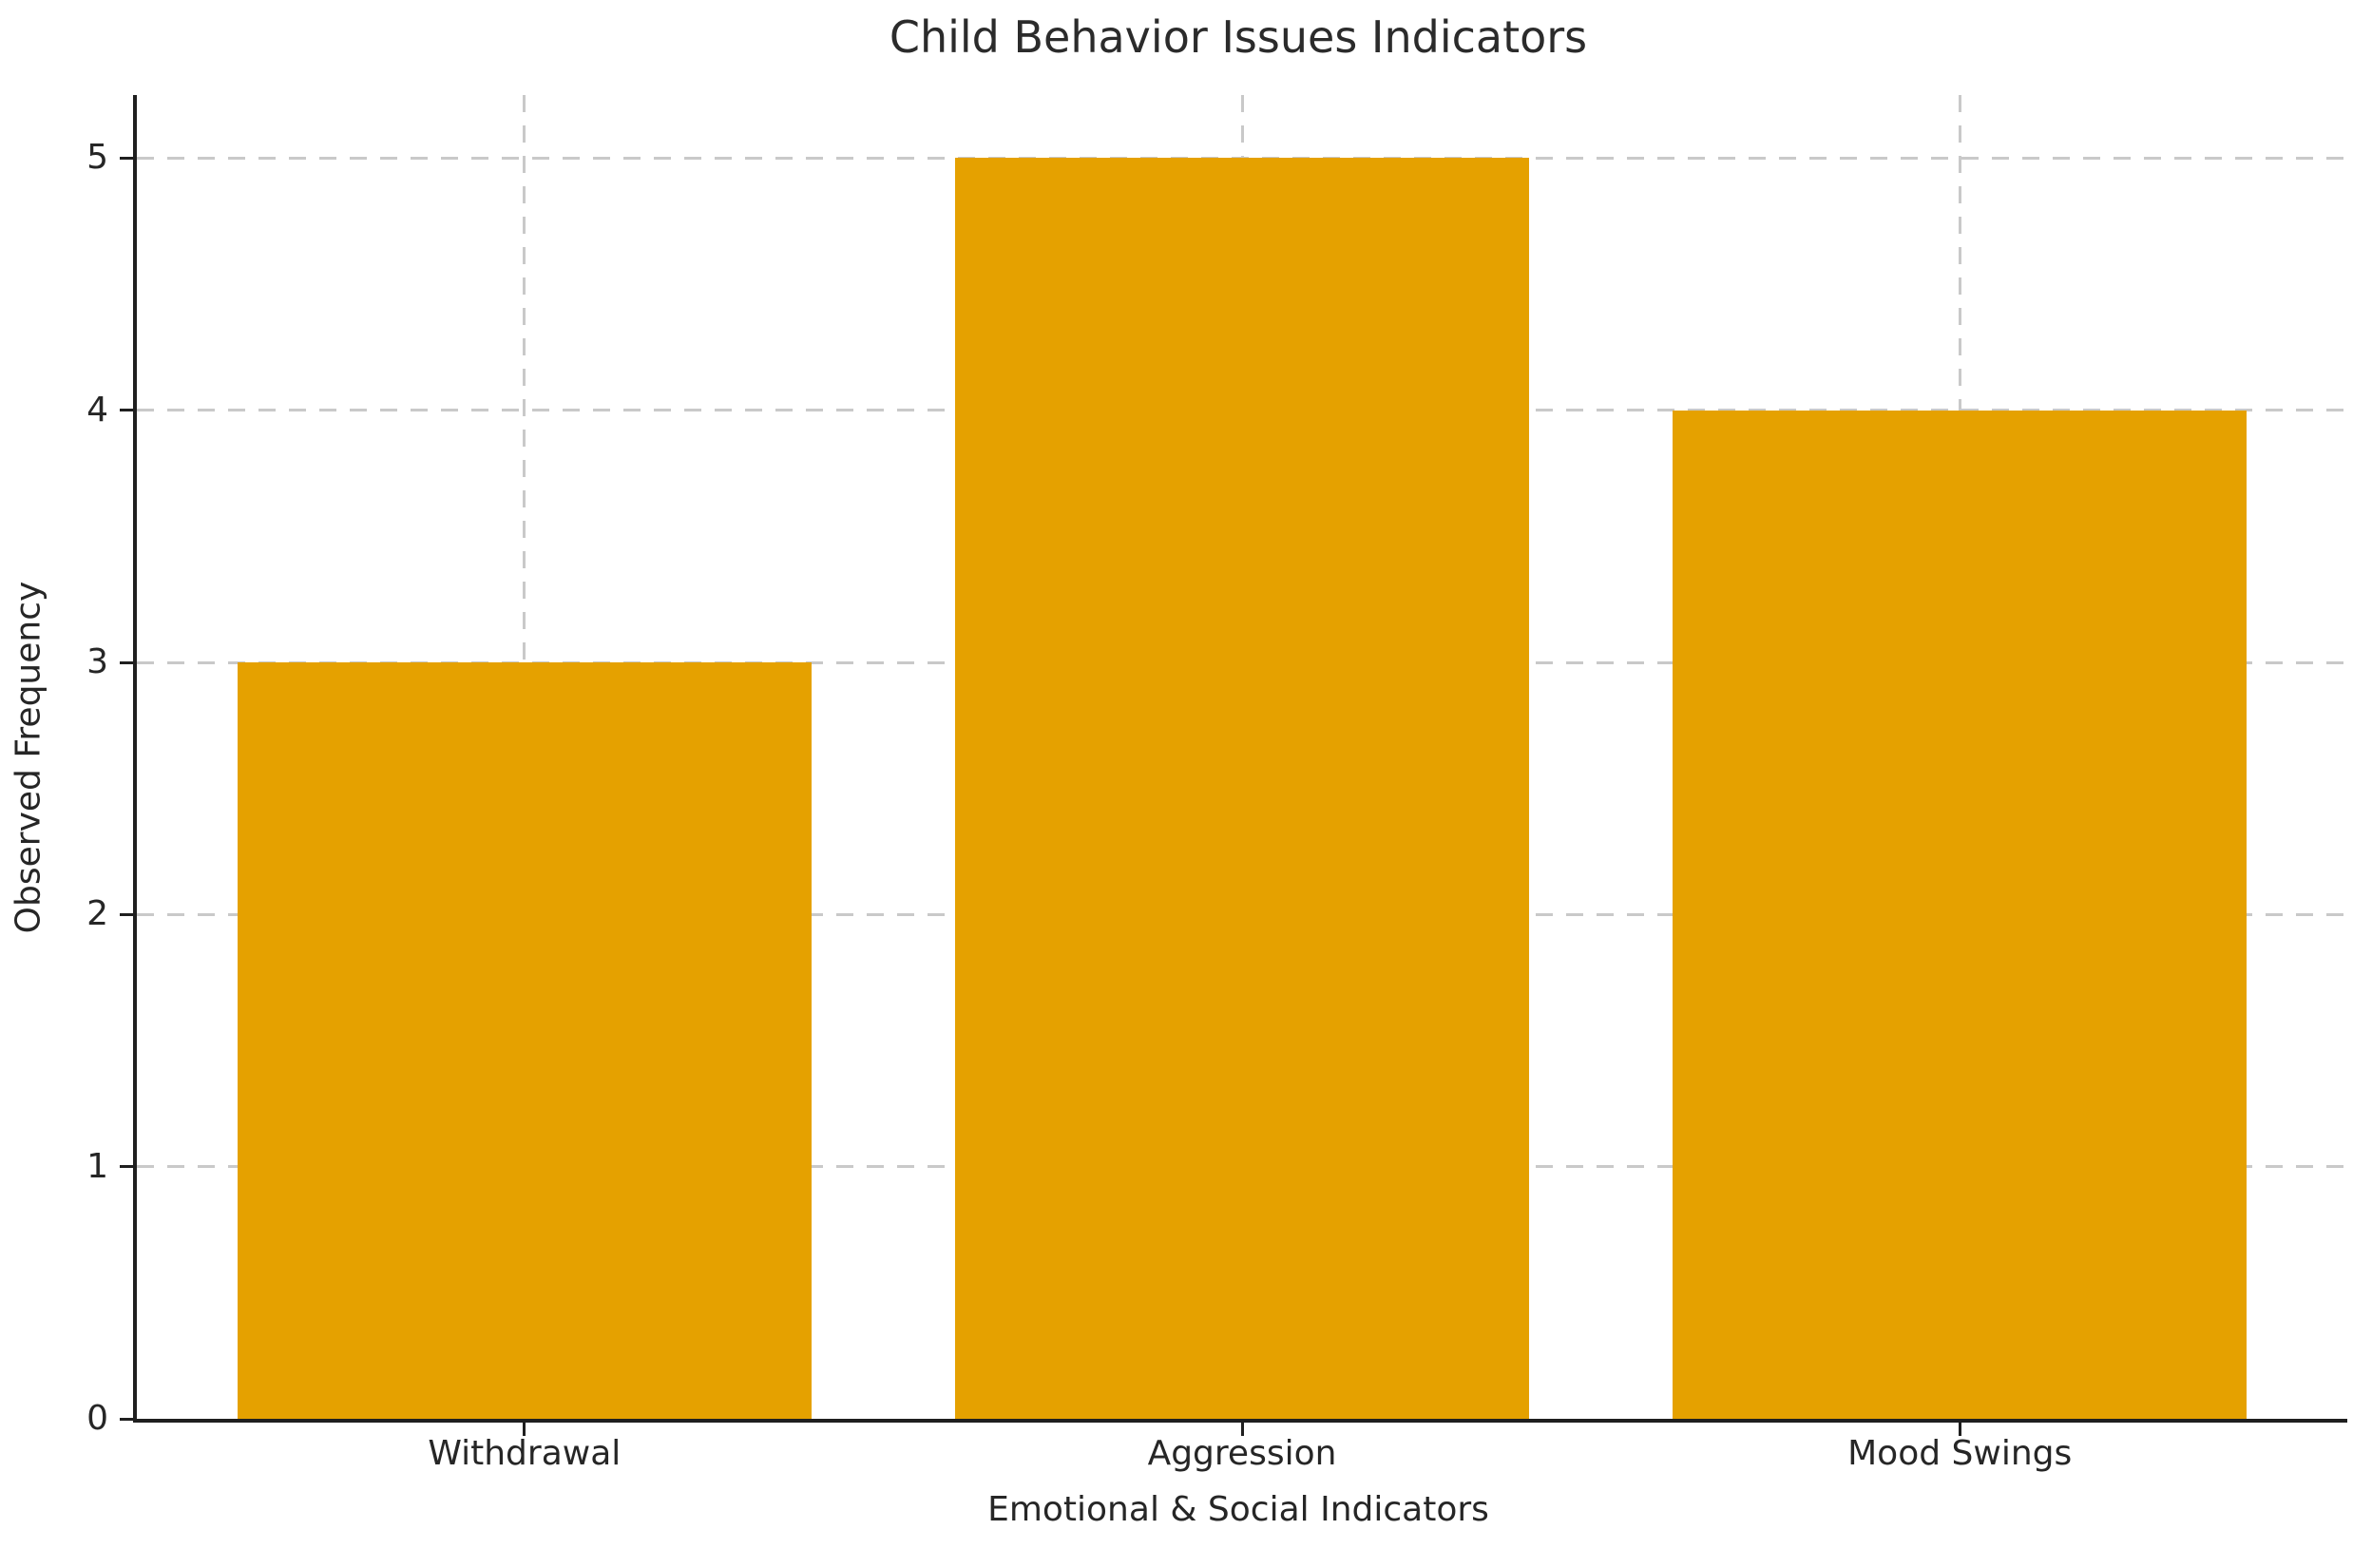 The height and width of the screenshot is (1568, 2372). I want to click on y-tick-label: 4, so click(97, 410).